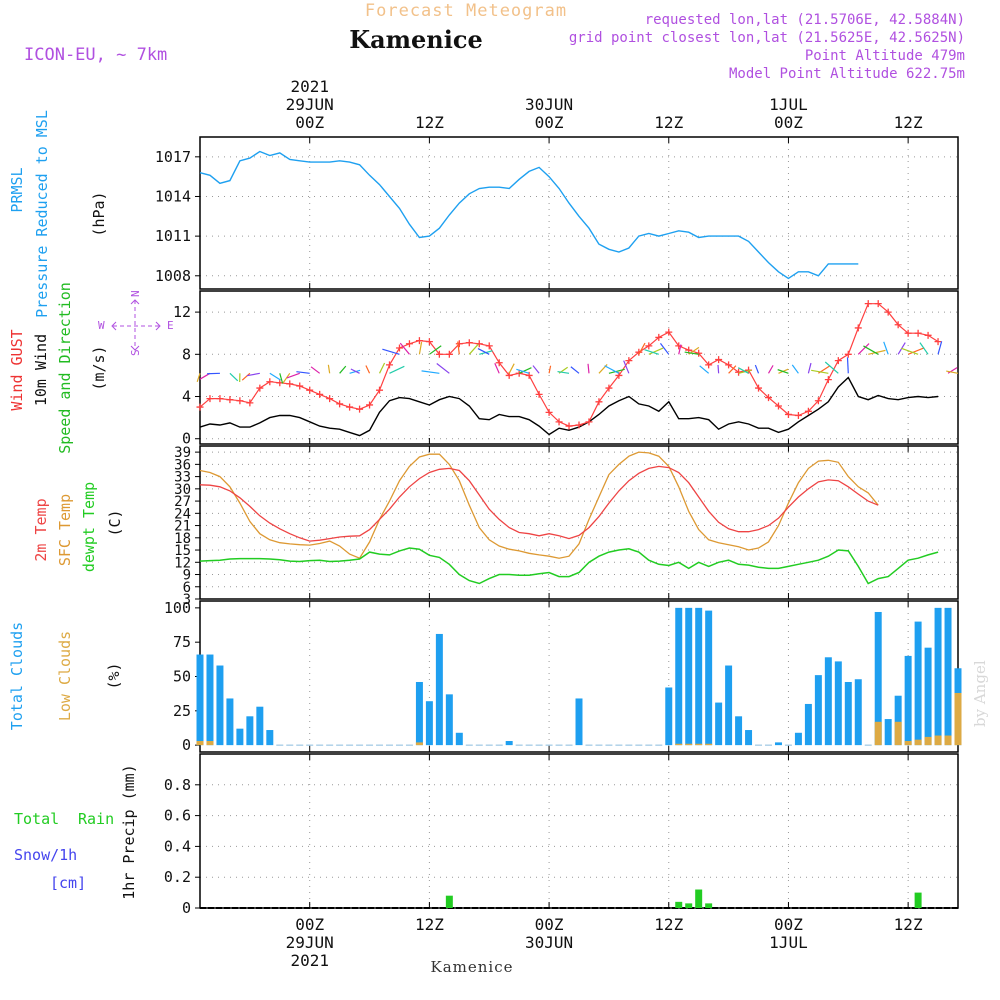 The width and height of the screenshot is (1000, 1000). I want to click on time-label-top: 2021, so click(309, 86).